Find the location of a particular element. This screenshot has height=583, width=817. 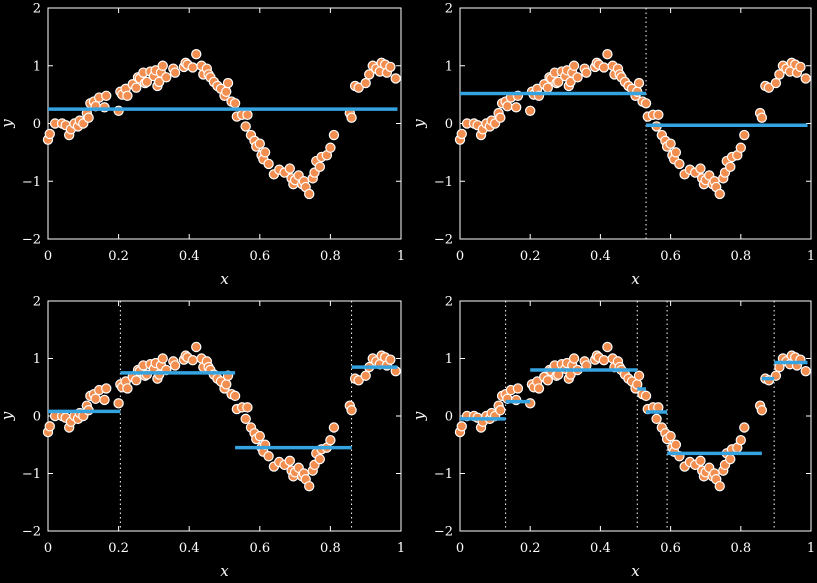

y-tick-label: 0 is located at coordinates (37, 417).